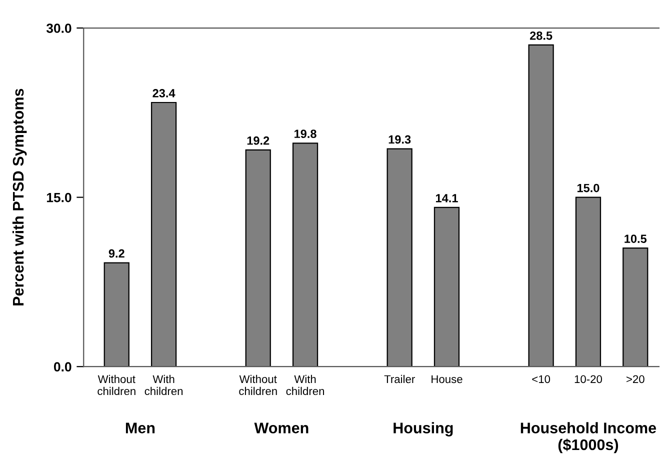 The width and height of the screenshot is (669, 467). What do you see at coordinates (423, 429) in the screenshot?
I see `text: Housing` at bounding box center [423, 429].